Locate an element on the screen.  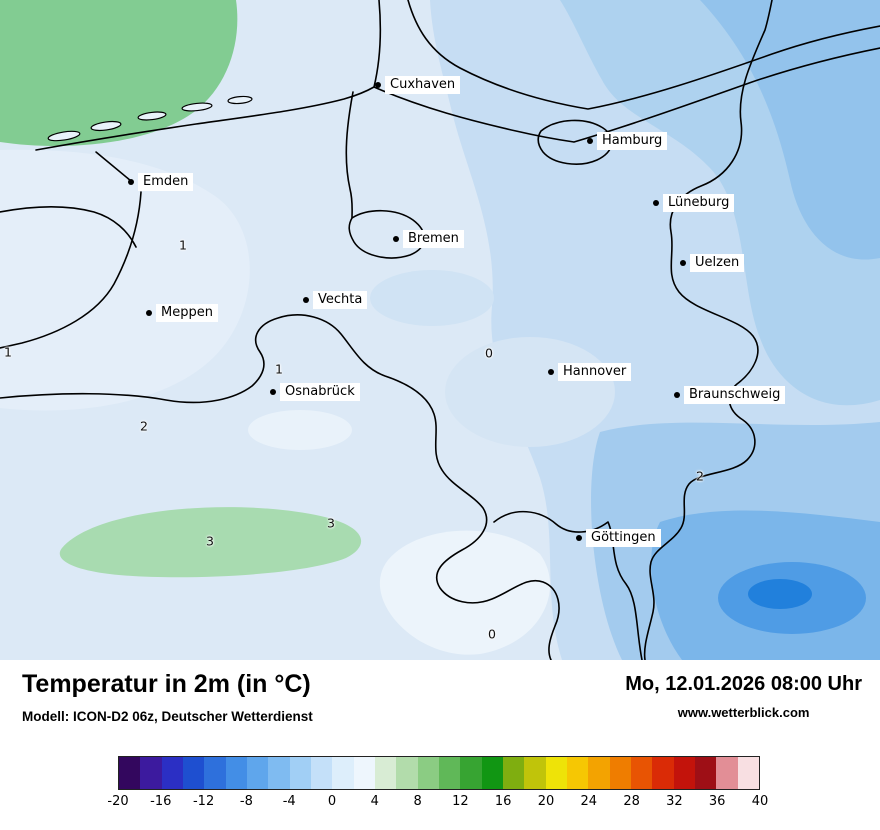
city-marker-vechta: Vechta is located at coordinates (335, 300).